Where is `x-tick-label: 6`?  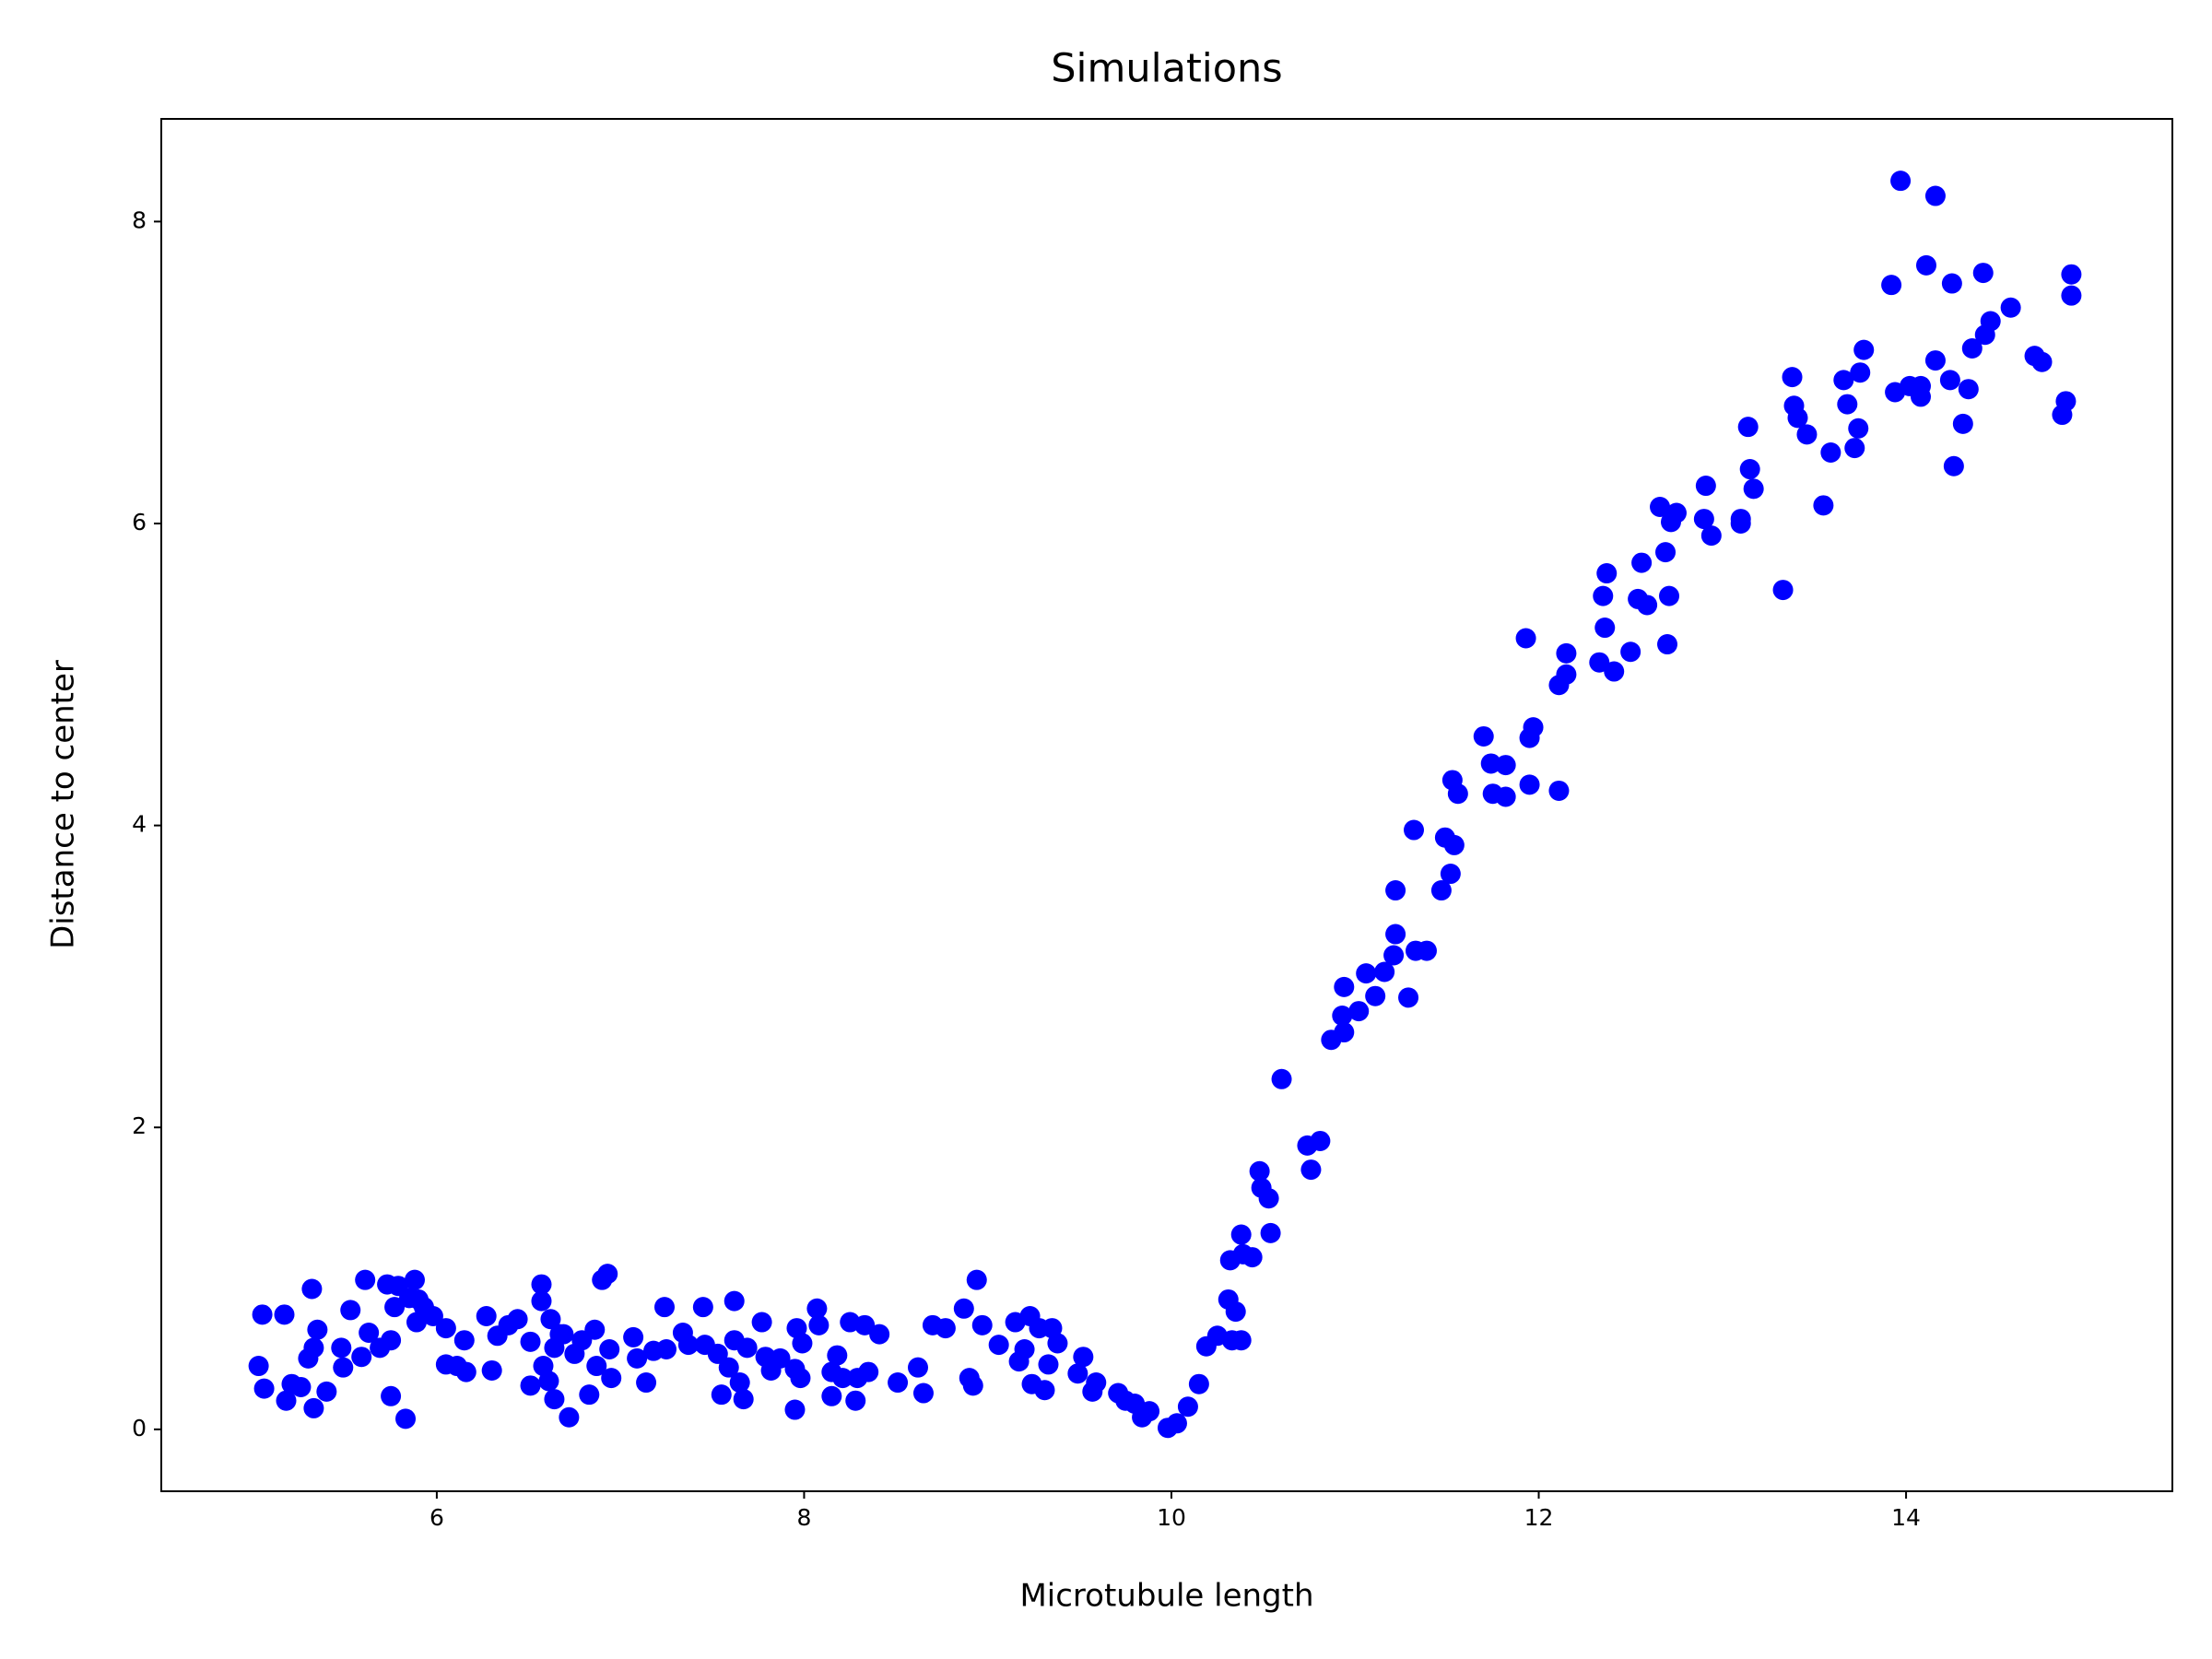
x-tick-label: 6 is located at coordinates (436, 1517).